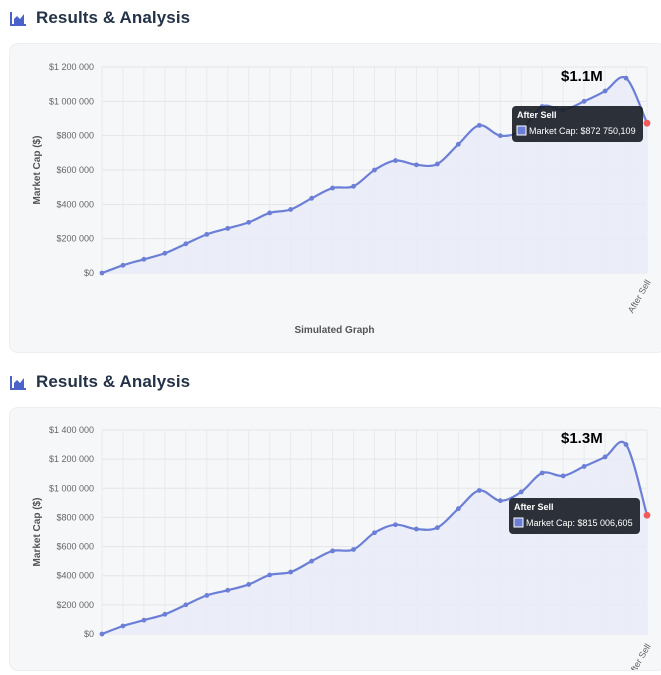 The width and height of the screenshot is (661, 675). I want to click on peak-callout: $1.1M, so click(582, 76).